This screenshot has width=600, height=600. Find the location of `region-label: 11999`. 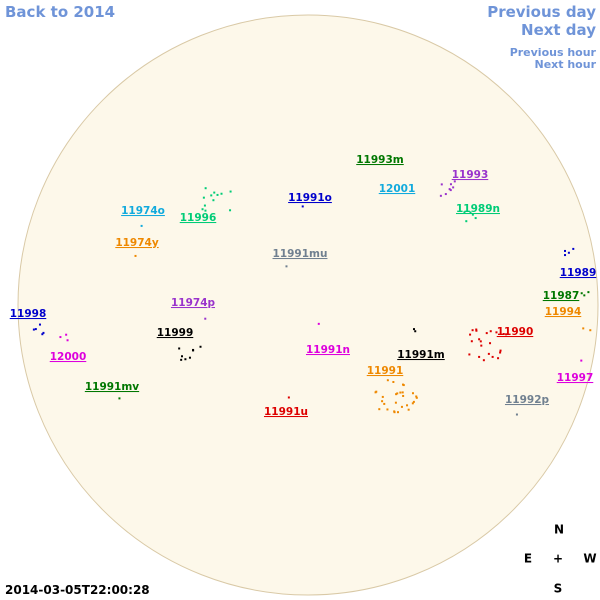

region-label: 11999 is located at coordinates (175, 333).